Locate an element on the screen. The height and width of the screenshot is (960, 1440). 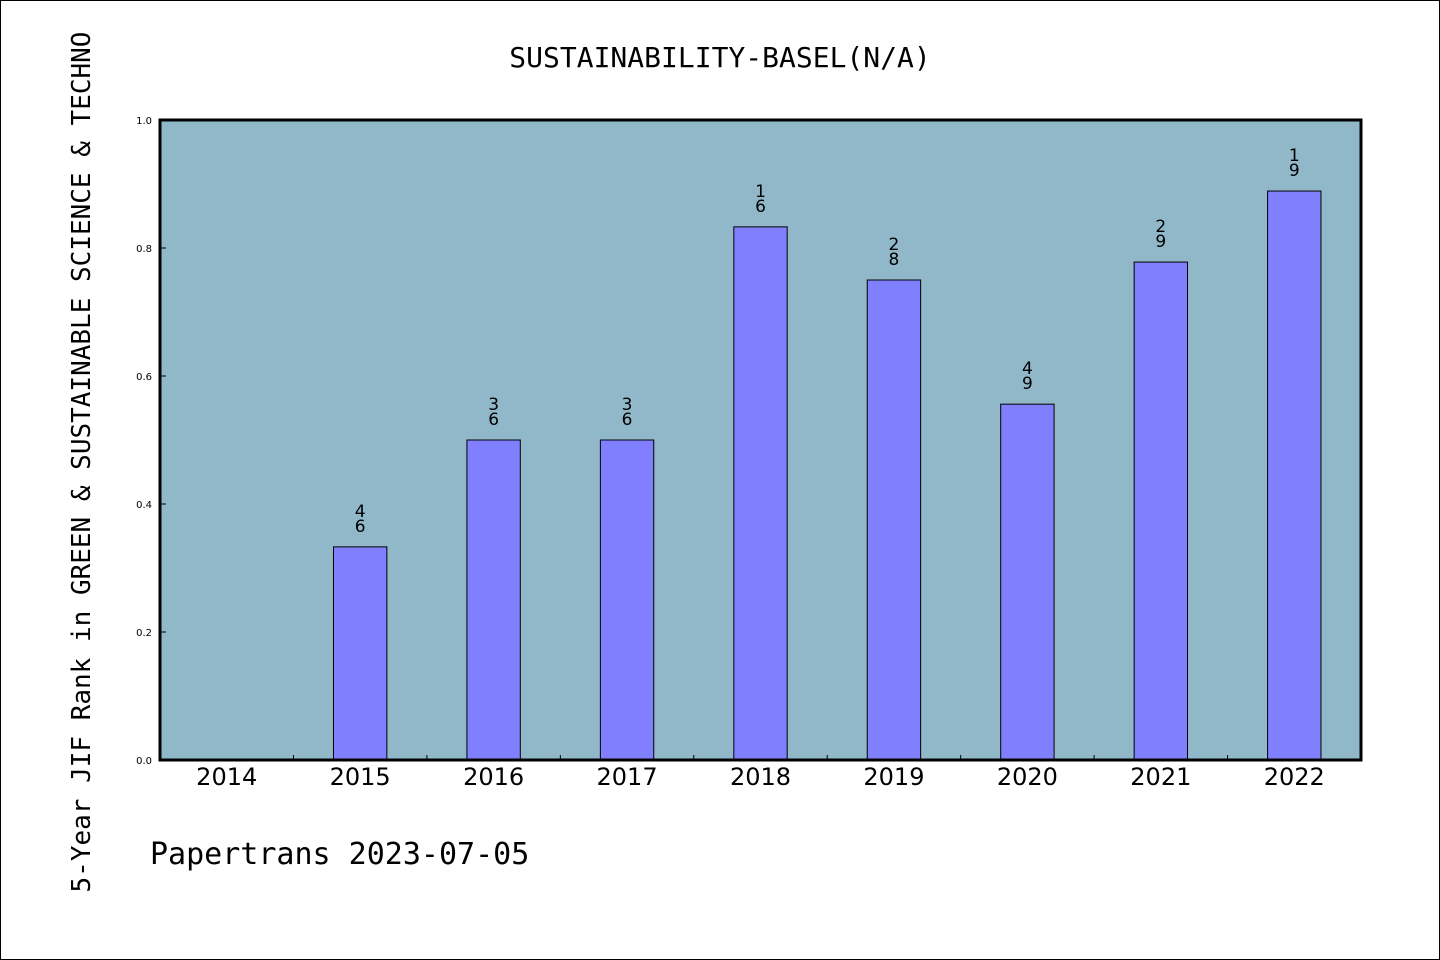
x-tick-label: 2022 is located at coordinates (1294, 777).